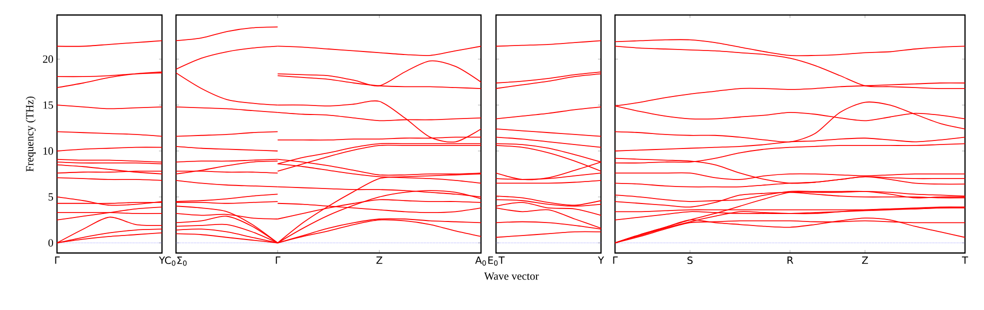 The width and height of the screenshot is (984, 310). Describe the element at coordinates (496, 261) in the screenshot. I see `x-tick-label: E$_{0}$T` at that location.